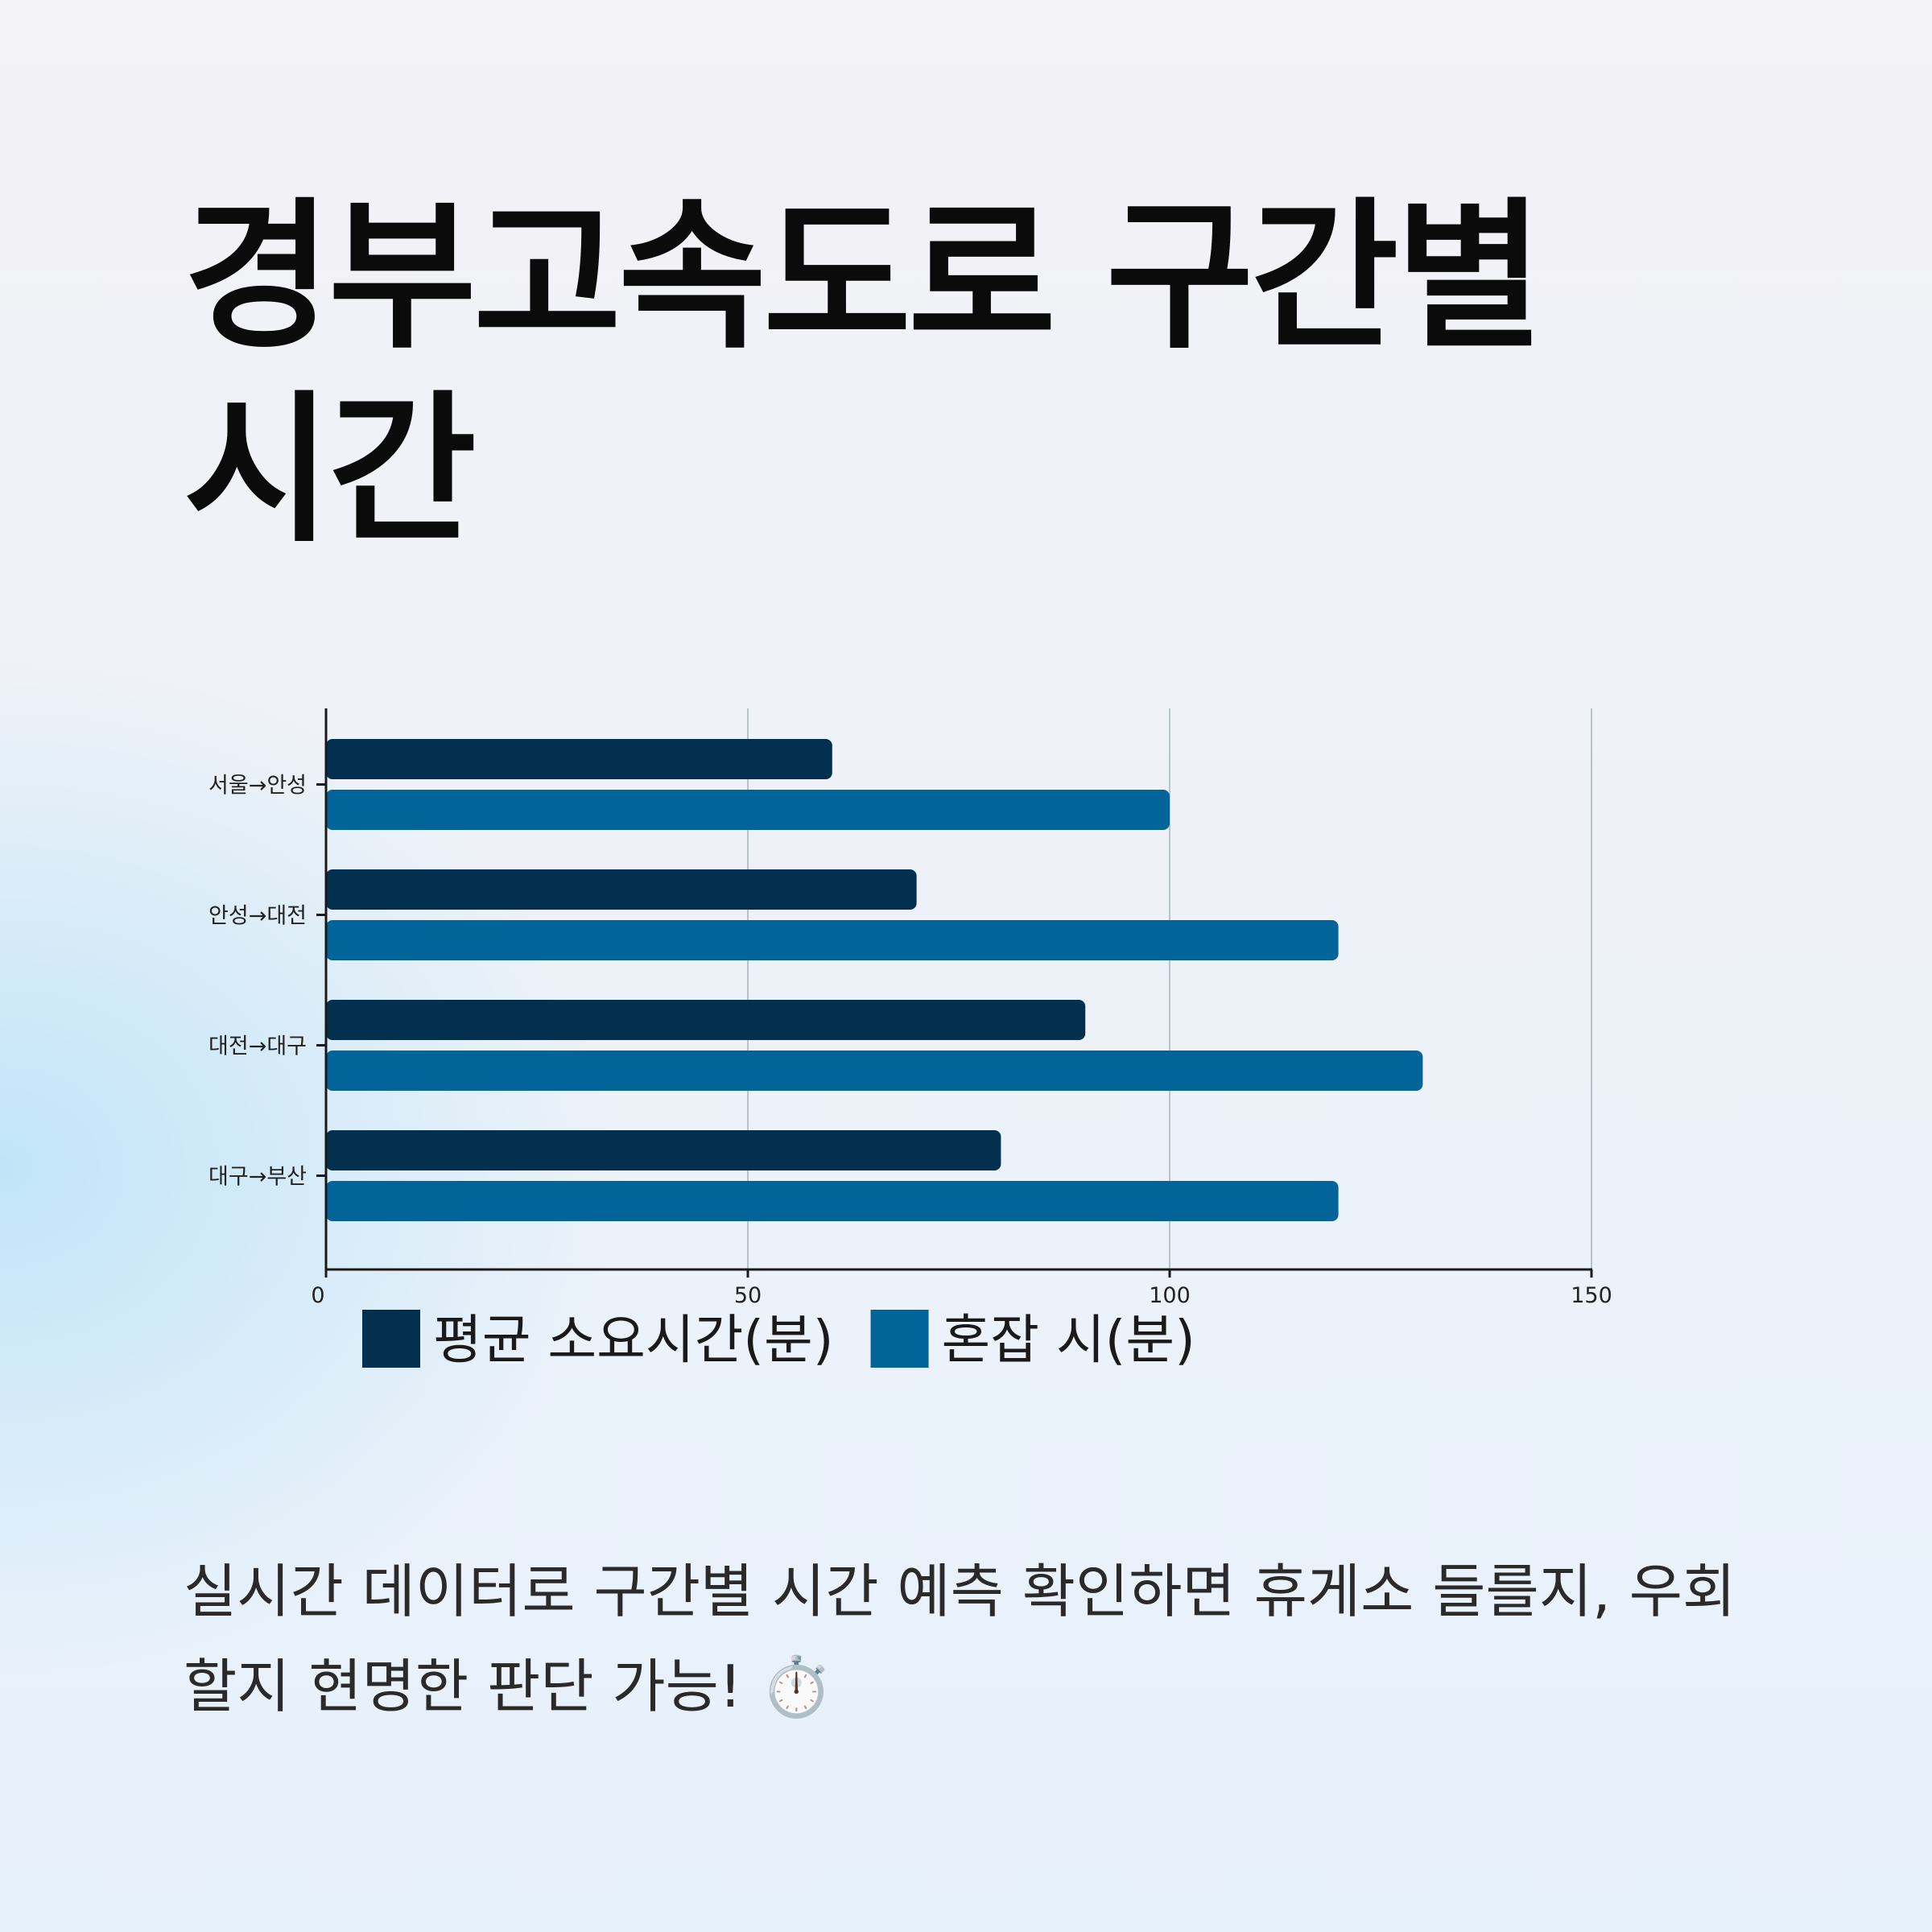  What do you see at coordinates (1068, 1340) in the screenshot?
I see `legend-label-1: 혼잡 시(분)` at bounding box center [1068, 1340].